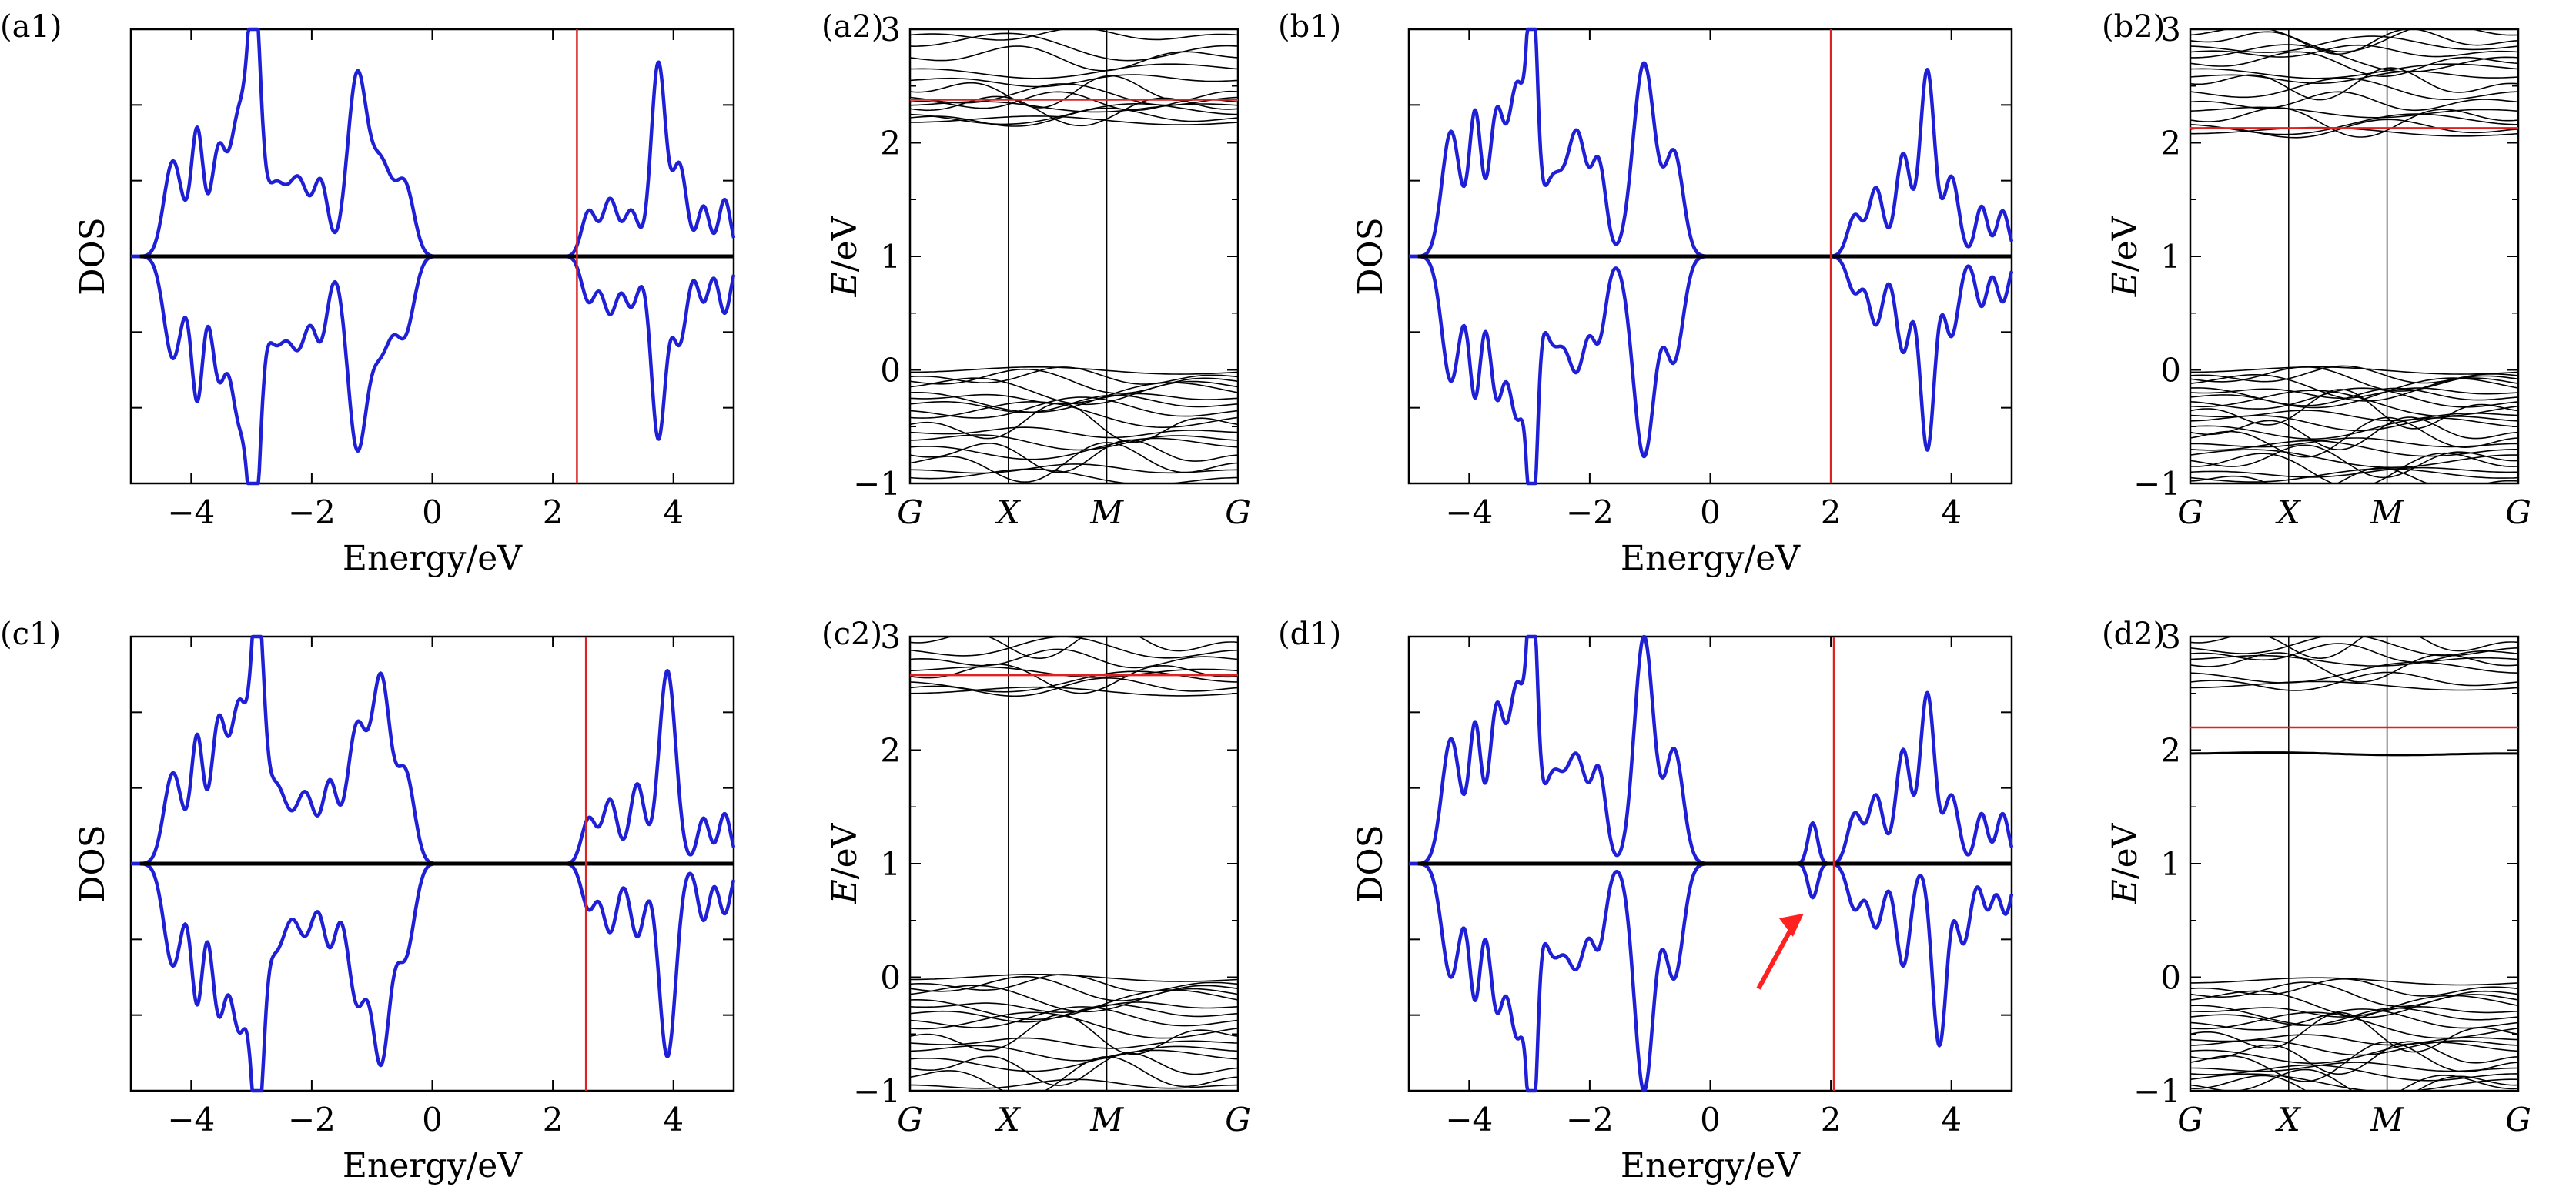 The image size is (2576, 1197). I want to click on x-tick-label: −2, so click(312, 1119).